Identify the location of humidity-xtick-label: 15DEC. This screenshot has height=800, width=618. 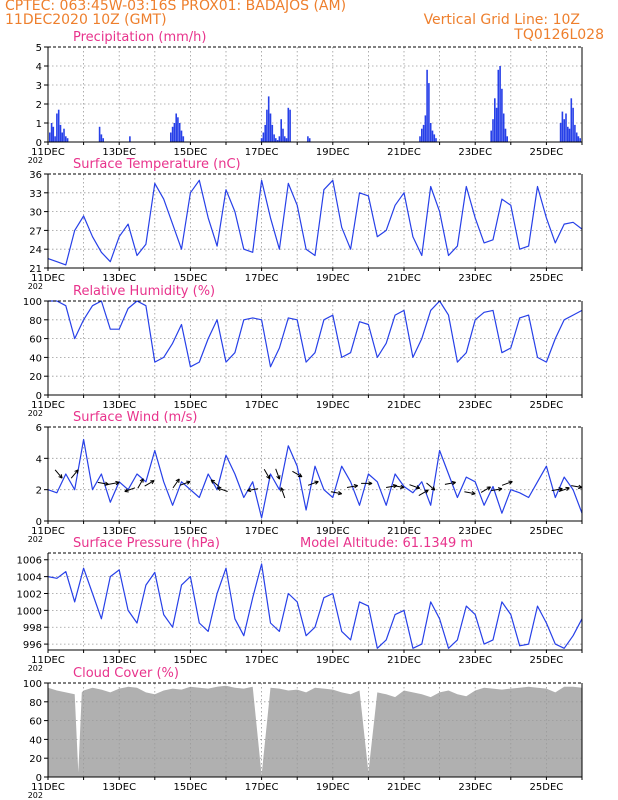
(191, 405).